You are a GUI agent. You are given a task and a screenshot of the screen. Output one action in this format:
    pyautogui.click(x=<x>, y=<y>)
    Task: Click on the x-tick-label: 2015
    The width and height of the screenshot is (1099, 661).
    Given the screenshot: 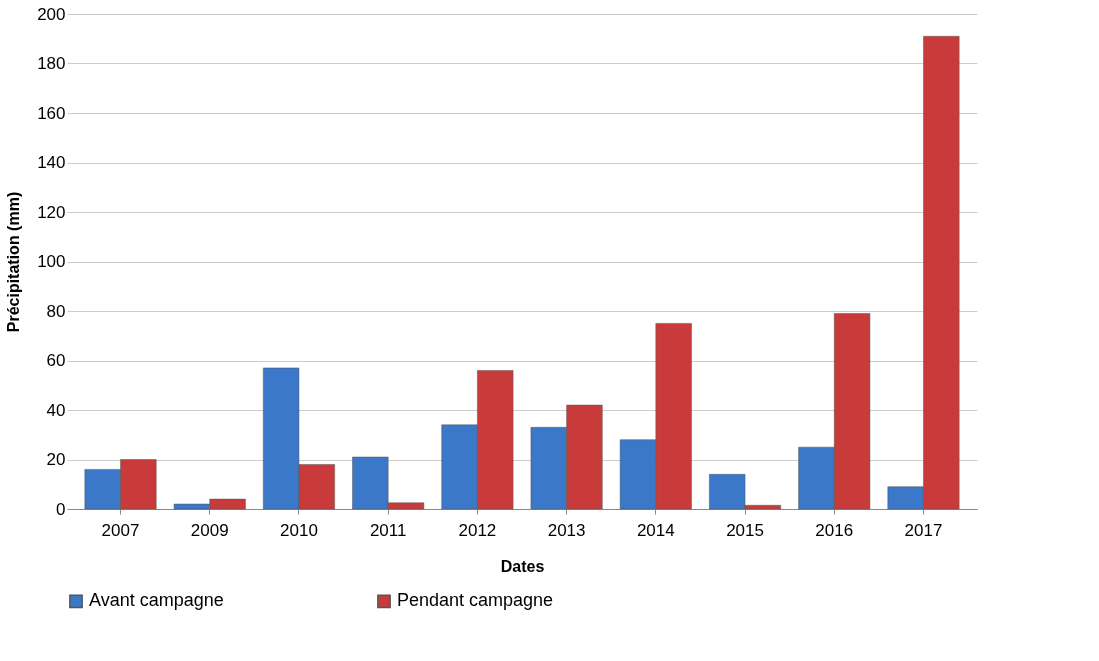 What is the action you would take?
    pyautogui.click(x=745, y=530)
    